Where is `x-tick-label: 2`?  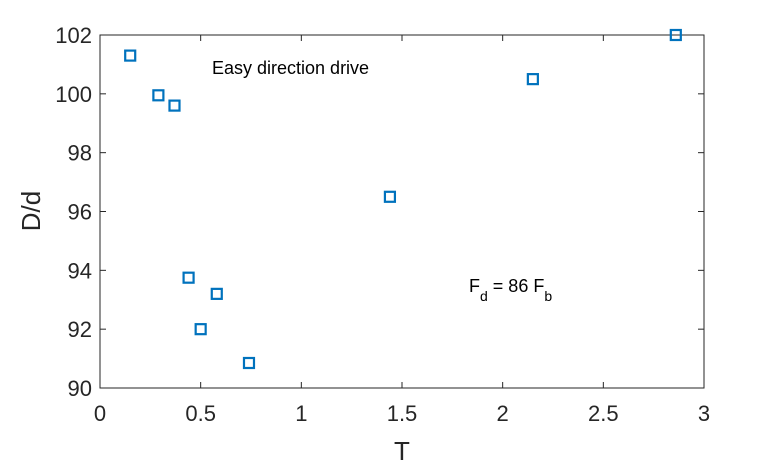 x-tick-label: 2 is located at coordinates (503, 413).